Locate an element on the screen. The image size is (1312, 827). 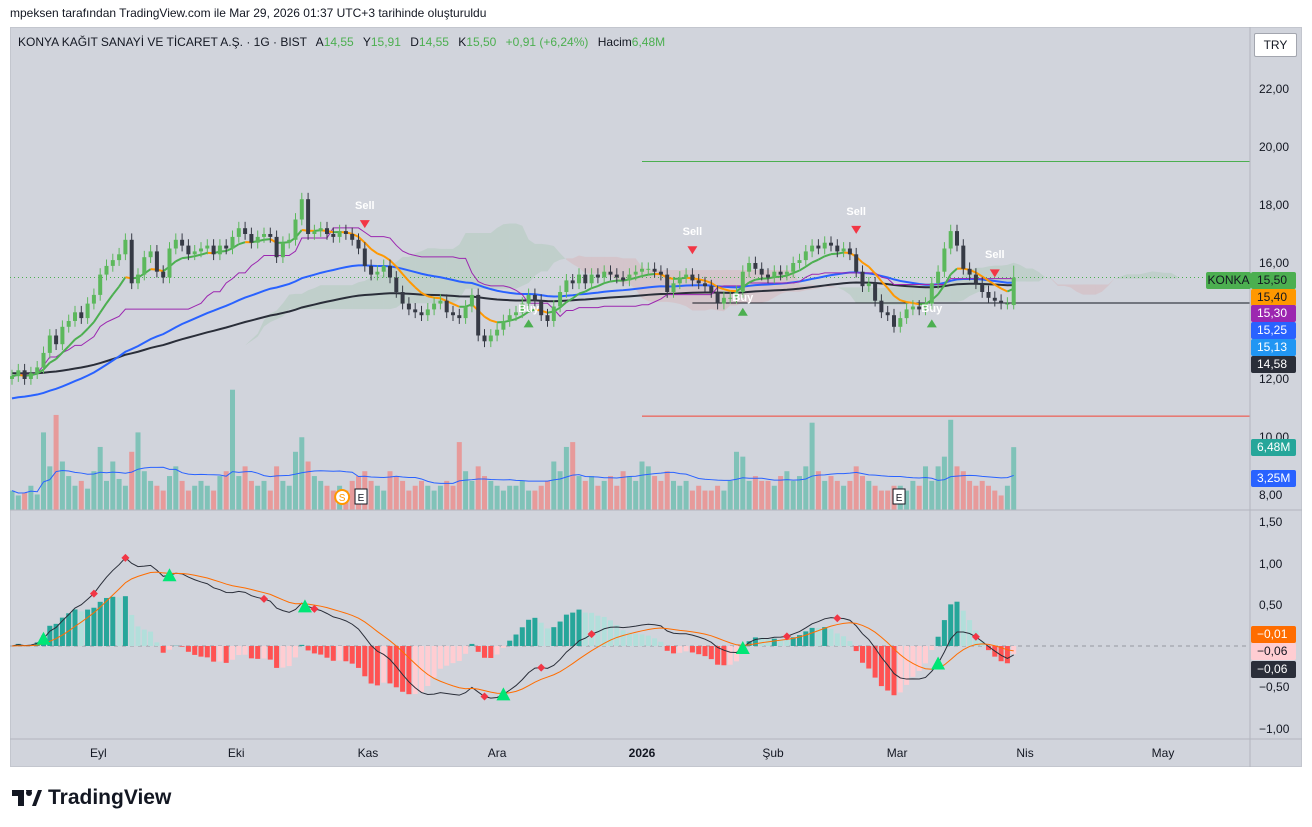
sell-signal-label: Sell is located at coordinates (692, 232).